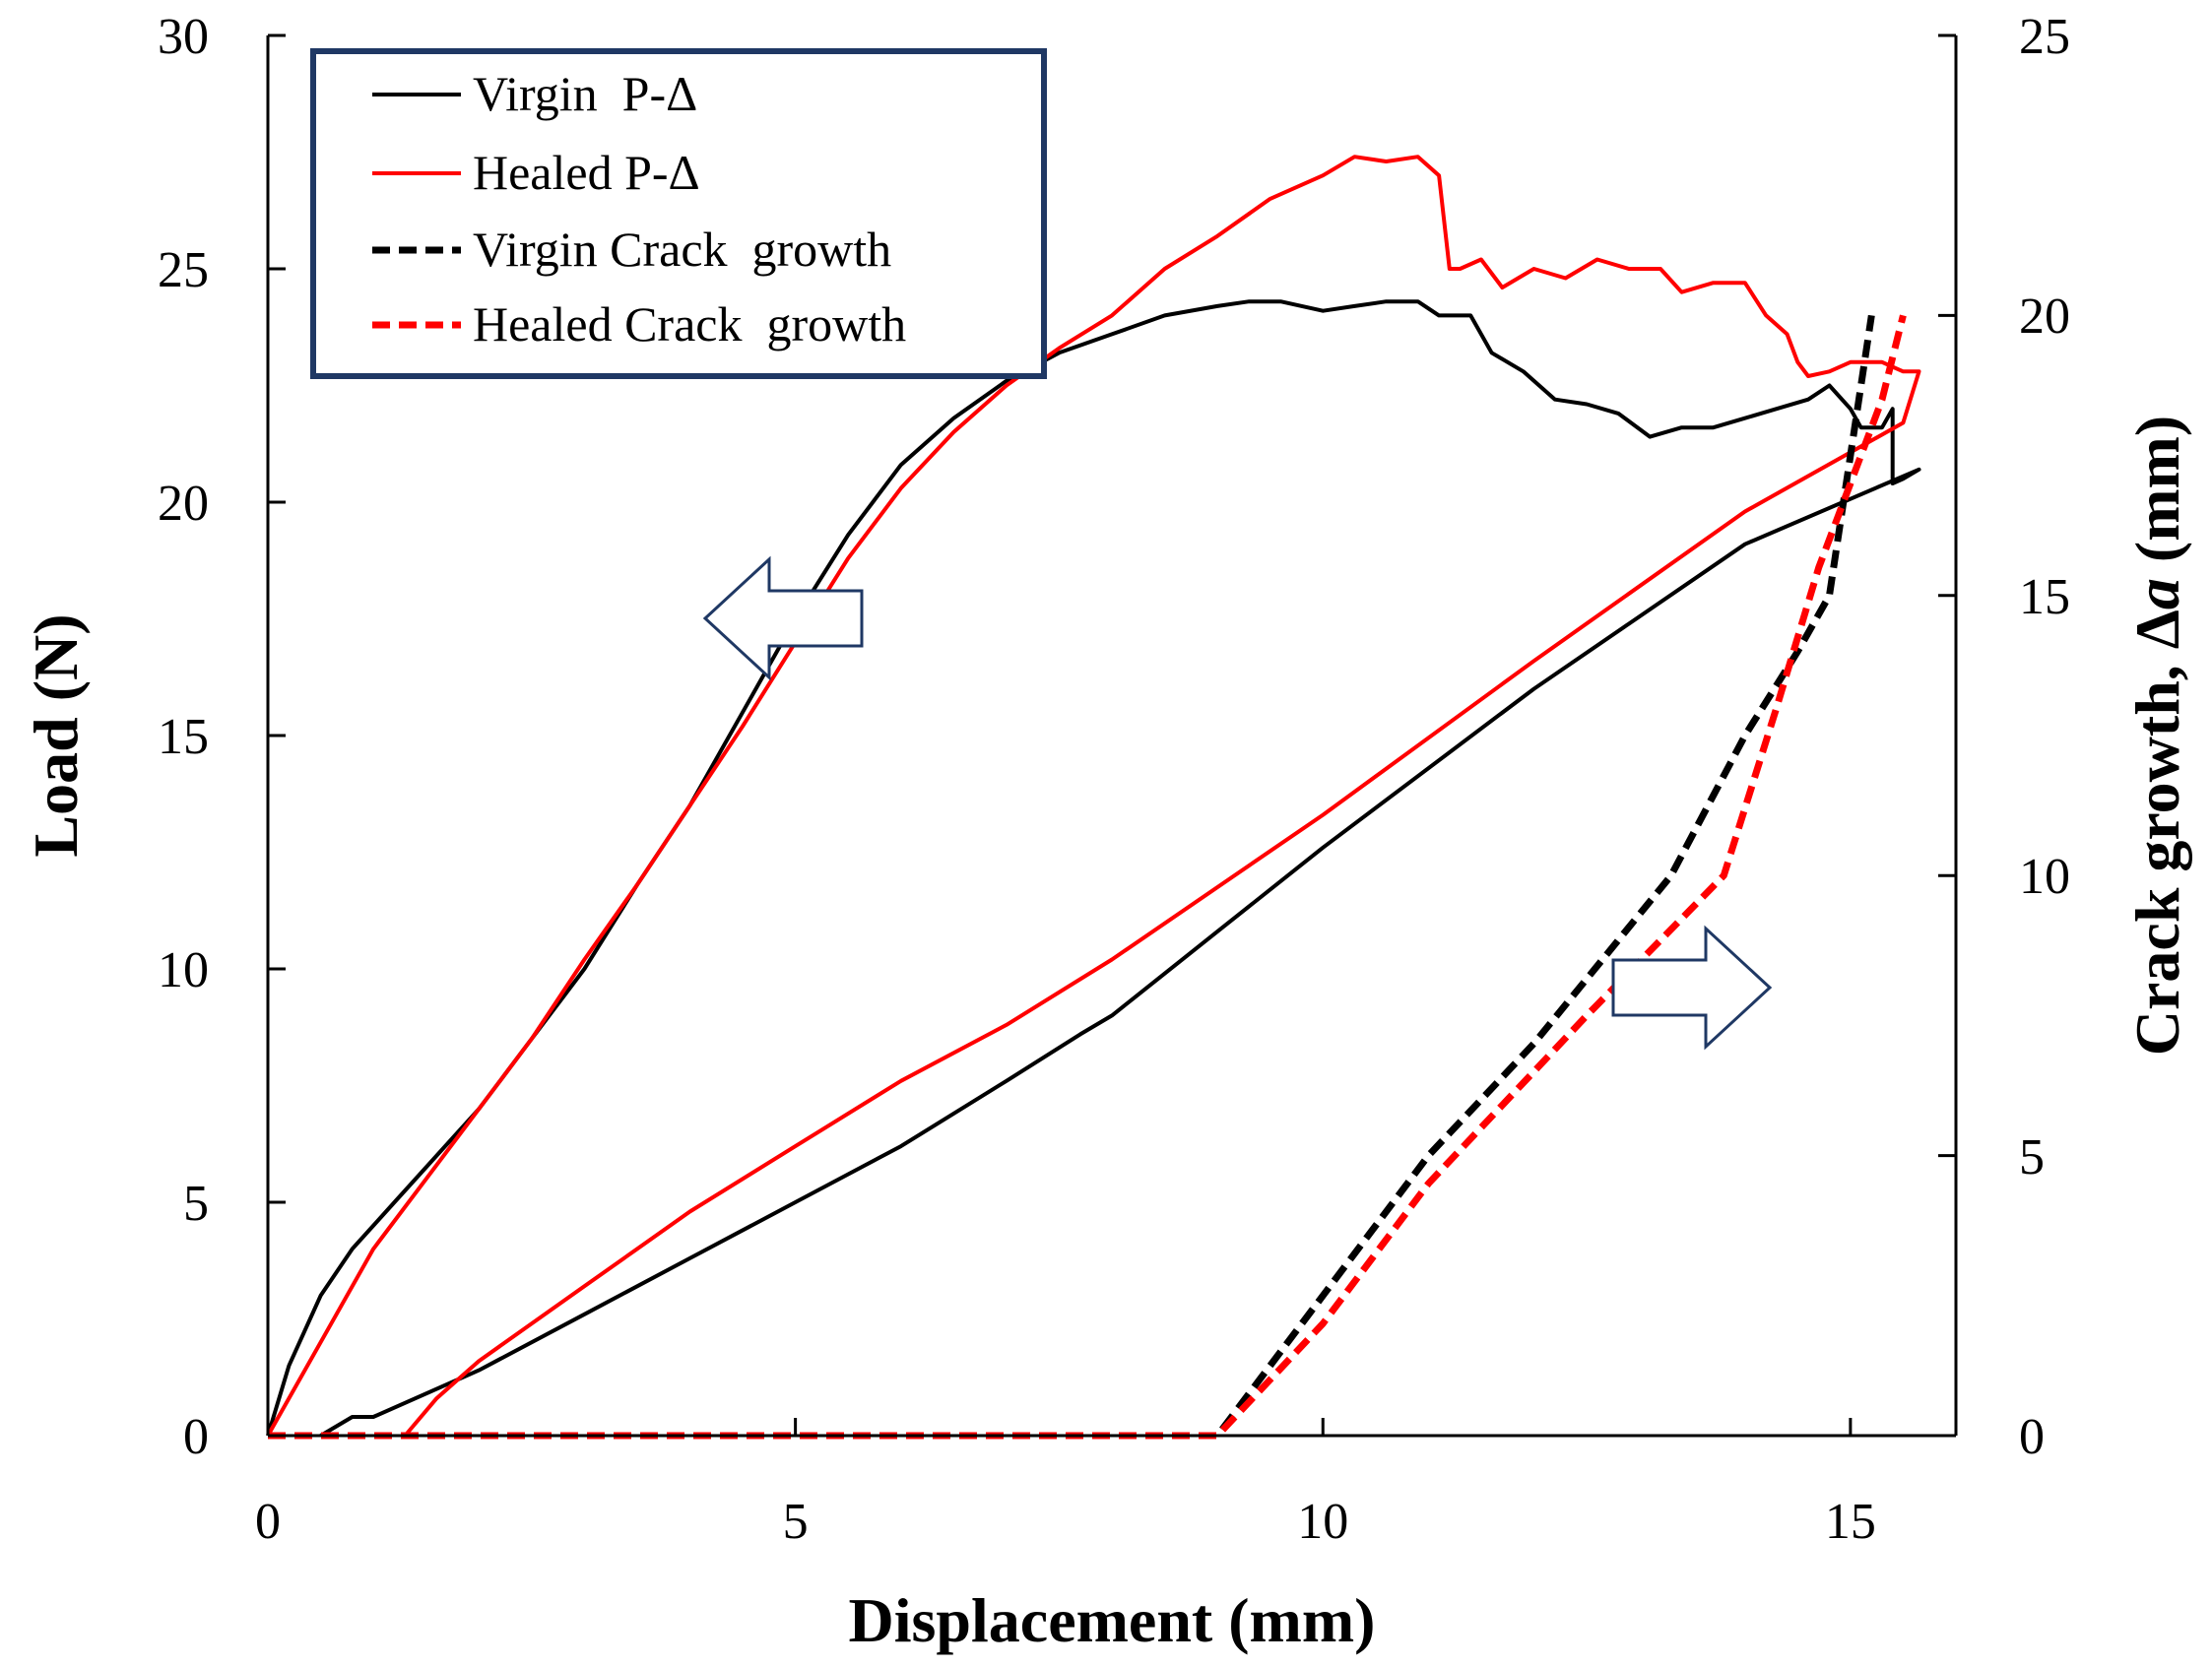 This screenshot has height=1667, width=2212. I want to click on y-right-tick-label: 15, so click(2044, 597).